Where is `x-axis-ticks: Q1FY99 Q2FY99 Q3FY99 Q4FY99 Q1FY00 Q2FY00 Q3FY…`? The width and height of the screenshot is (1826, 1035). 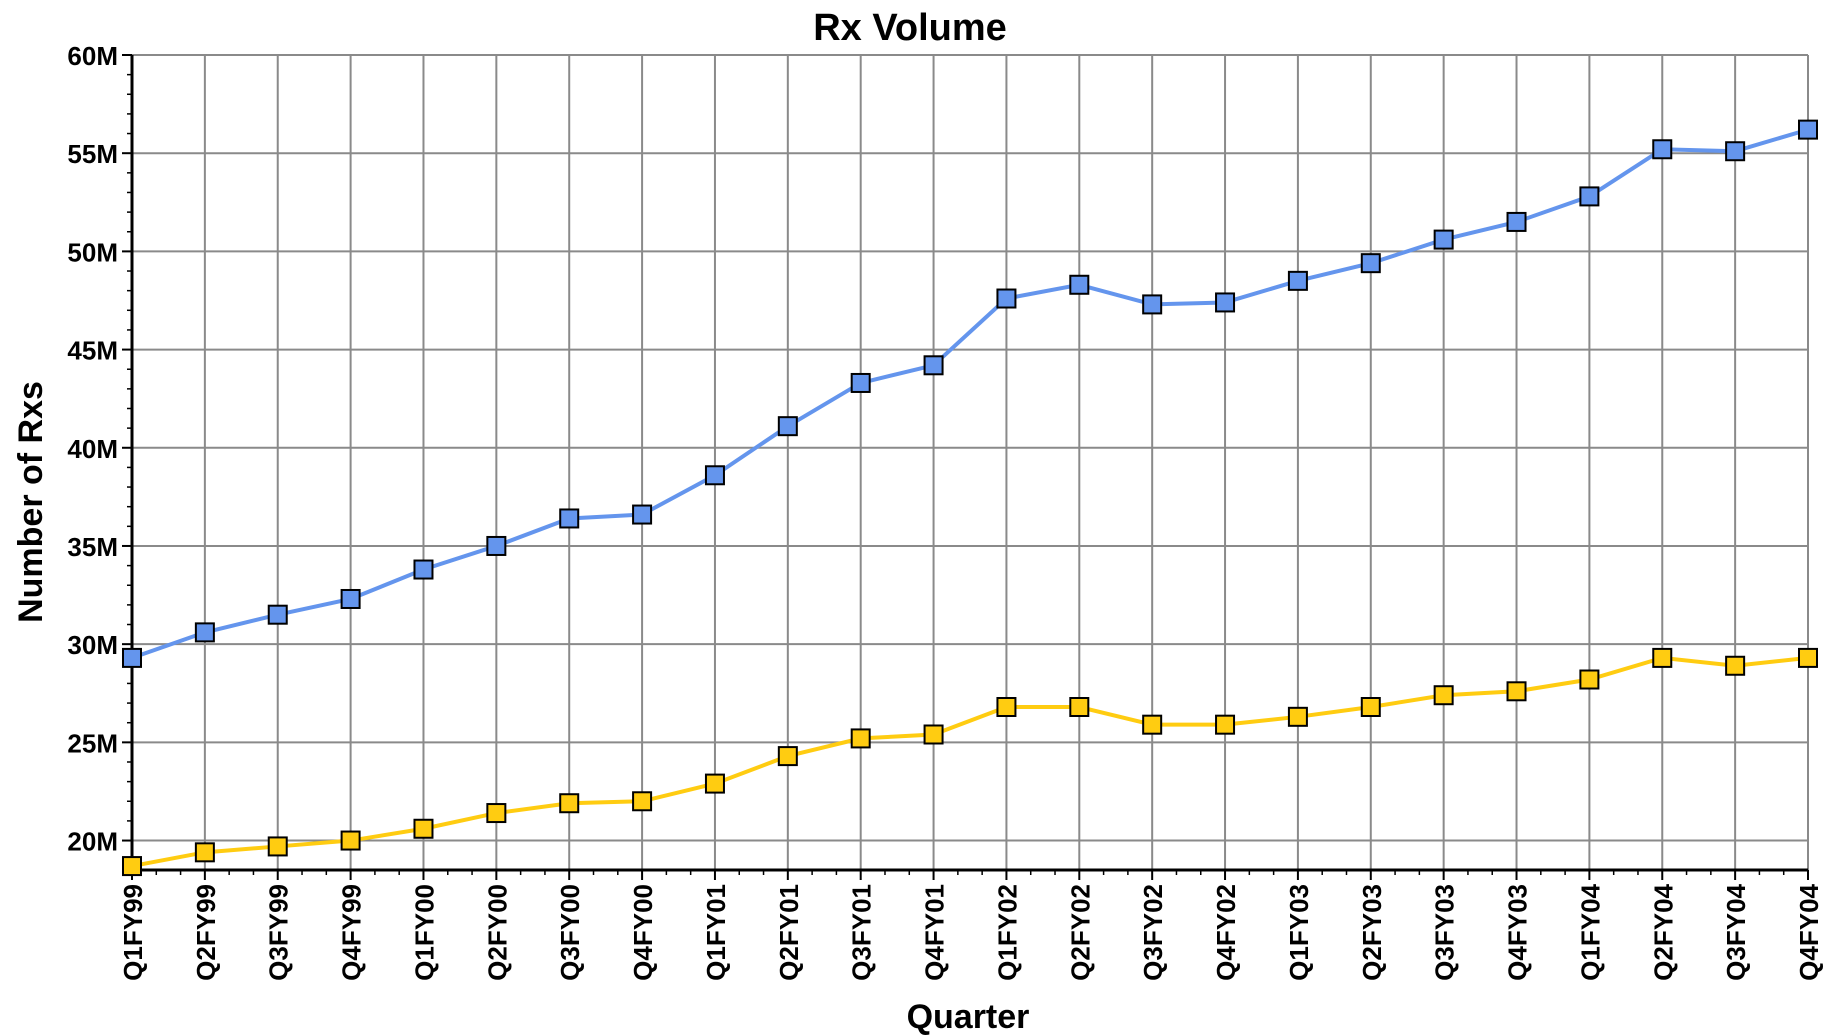
x-axis-ticks: Q1FY99 Q2FY99 Q3FY99 Q4FY99 Q1FY00 Q2FY00 Q3FY… is located at coordinates (971, 925).